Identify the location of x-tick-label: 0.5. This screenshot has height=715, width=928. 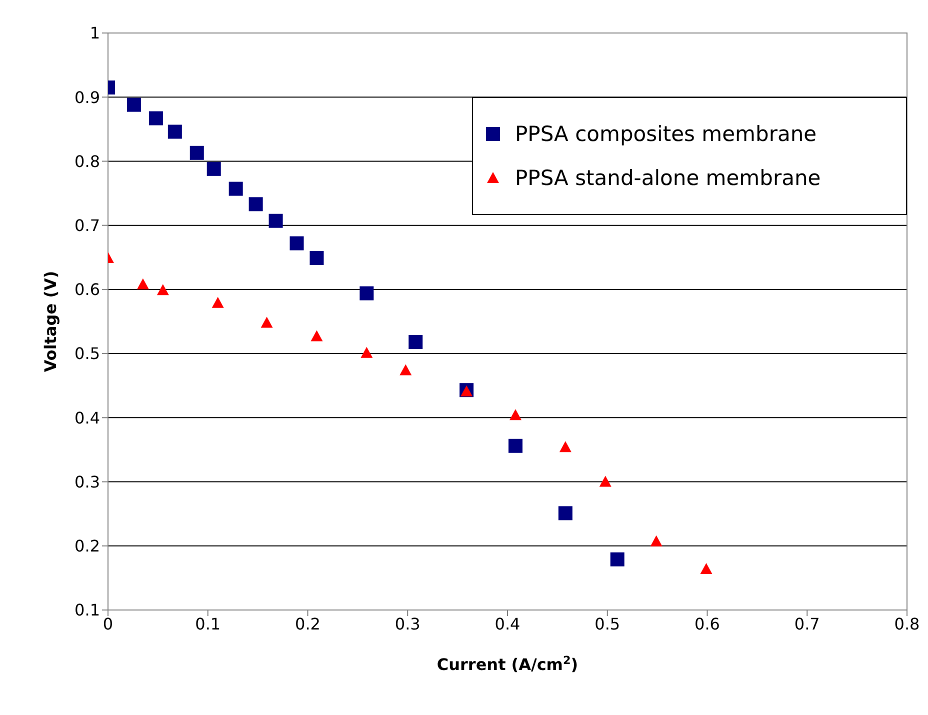
(607, 624).